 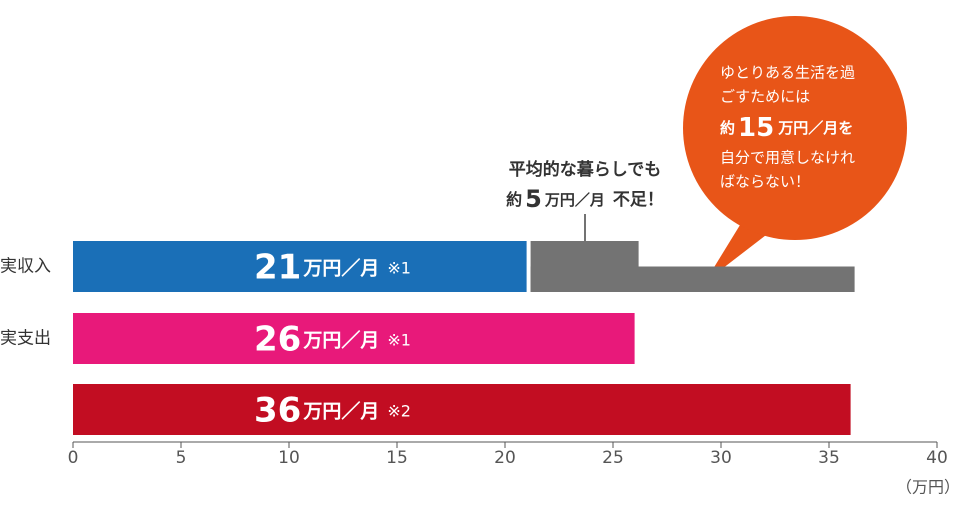 I want to click on x-tick-label: 35, so click(x=829, y=458).